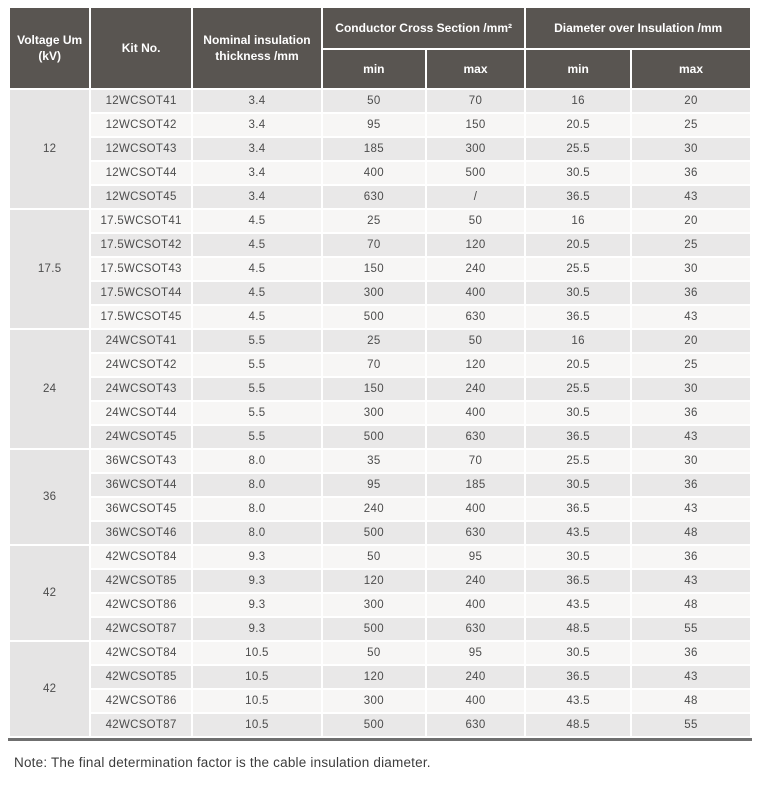  Describe the element at coordinates (475, 197) in the screenshot. I see `cell-ccs-max: /` at that location.